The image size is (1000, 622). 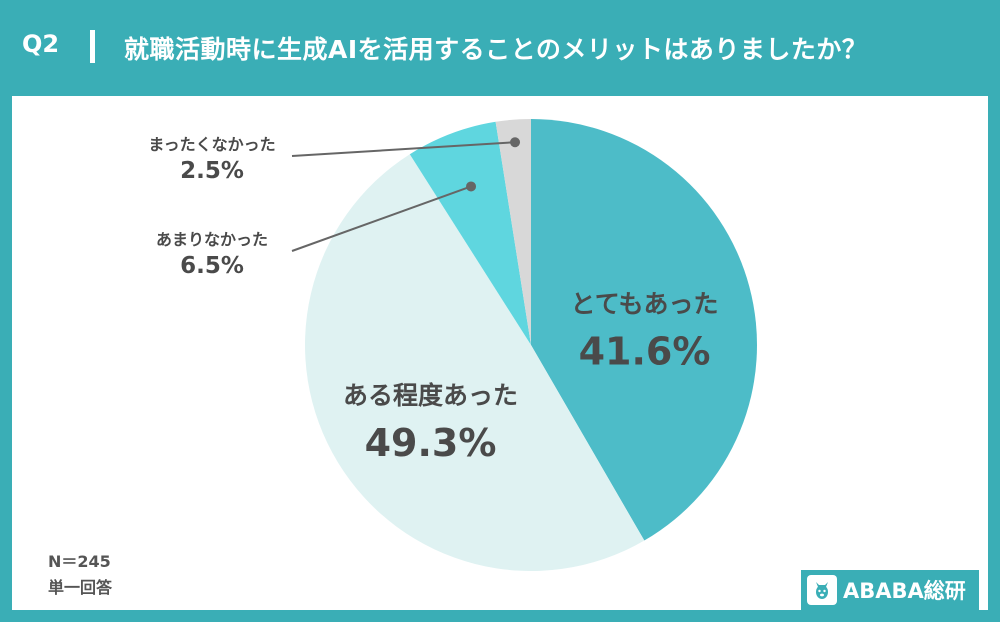 I want to click on callout-label-2: あまりなかった, so click(x=212, y=239).